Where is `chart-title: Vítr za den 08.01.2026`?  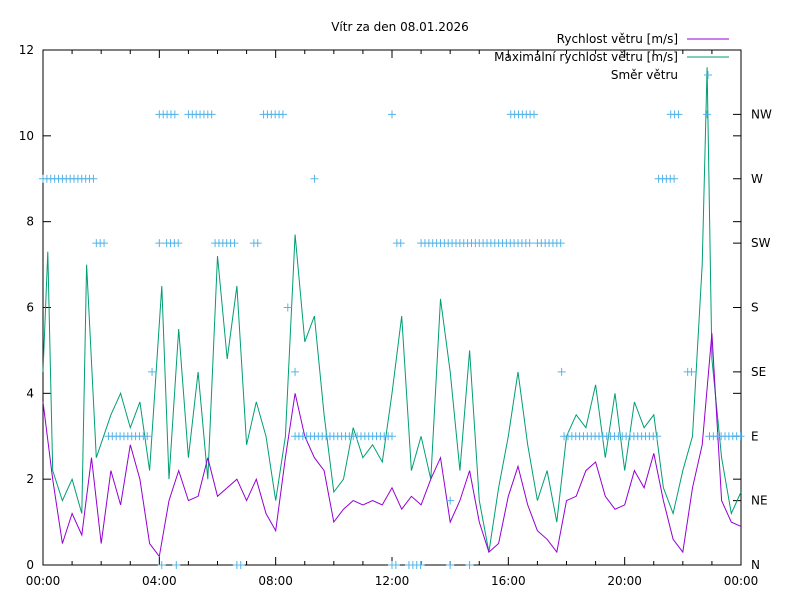 chart-title: Vítr za den 08.01.2026 is located at coordinates (400, 27).